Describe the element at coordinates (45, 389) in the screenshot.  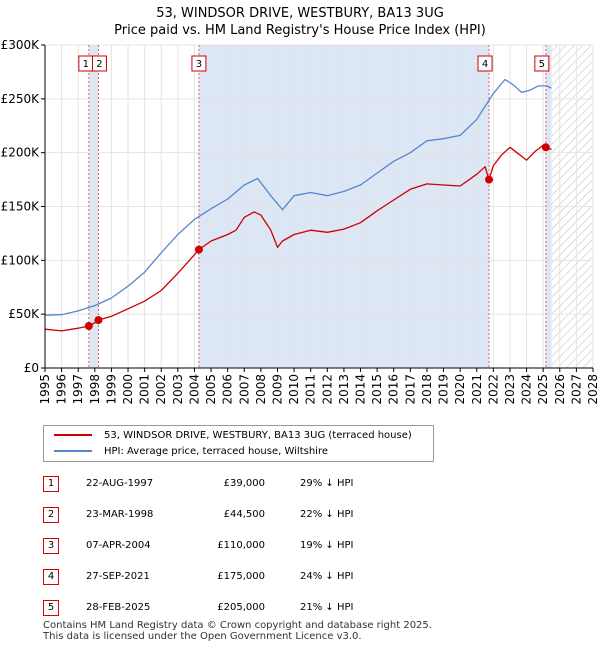
I see `x-tick-label: 1995` at that location.